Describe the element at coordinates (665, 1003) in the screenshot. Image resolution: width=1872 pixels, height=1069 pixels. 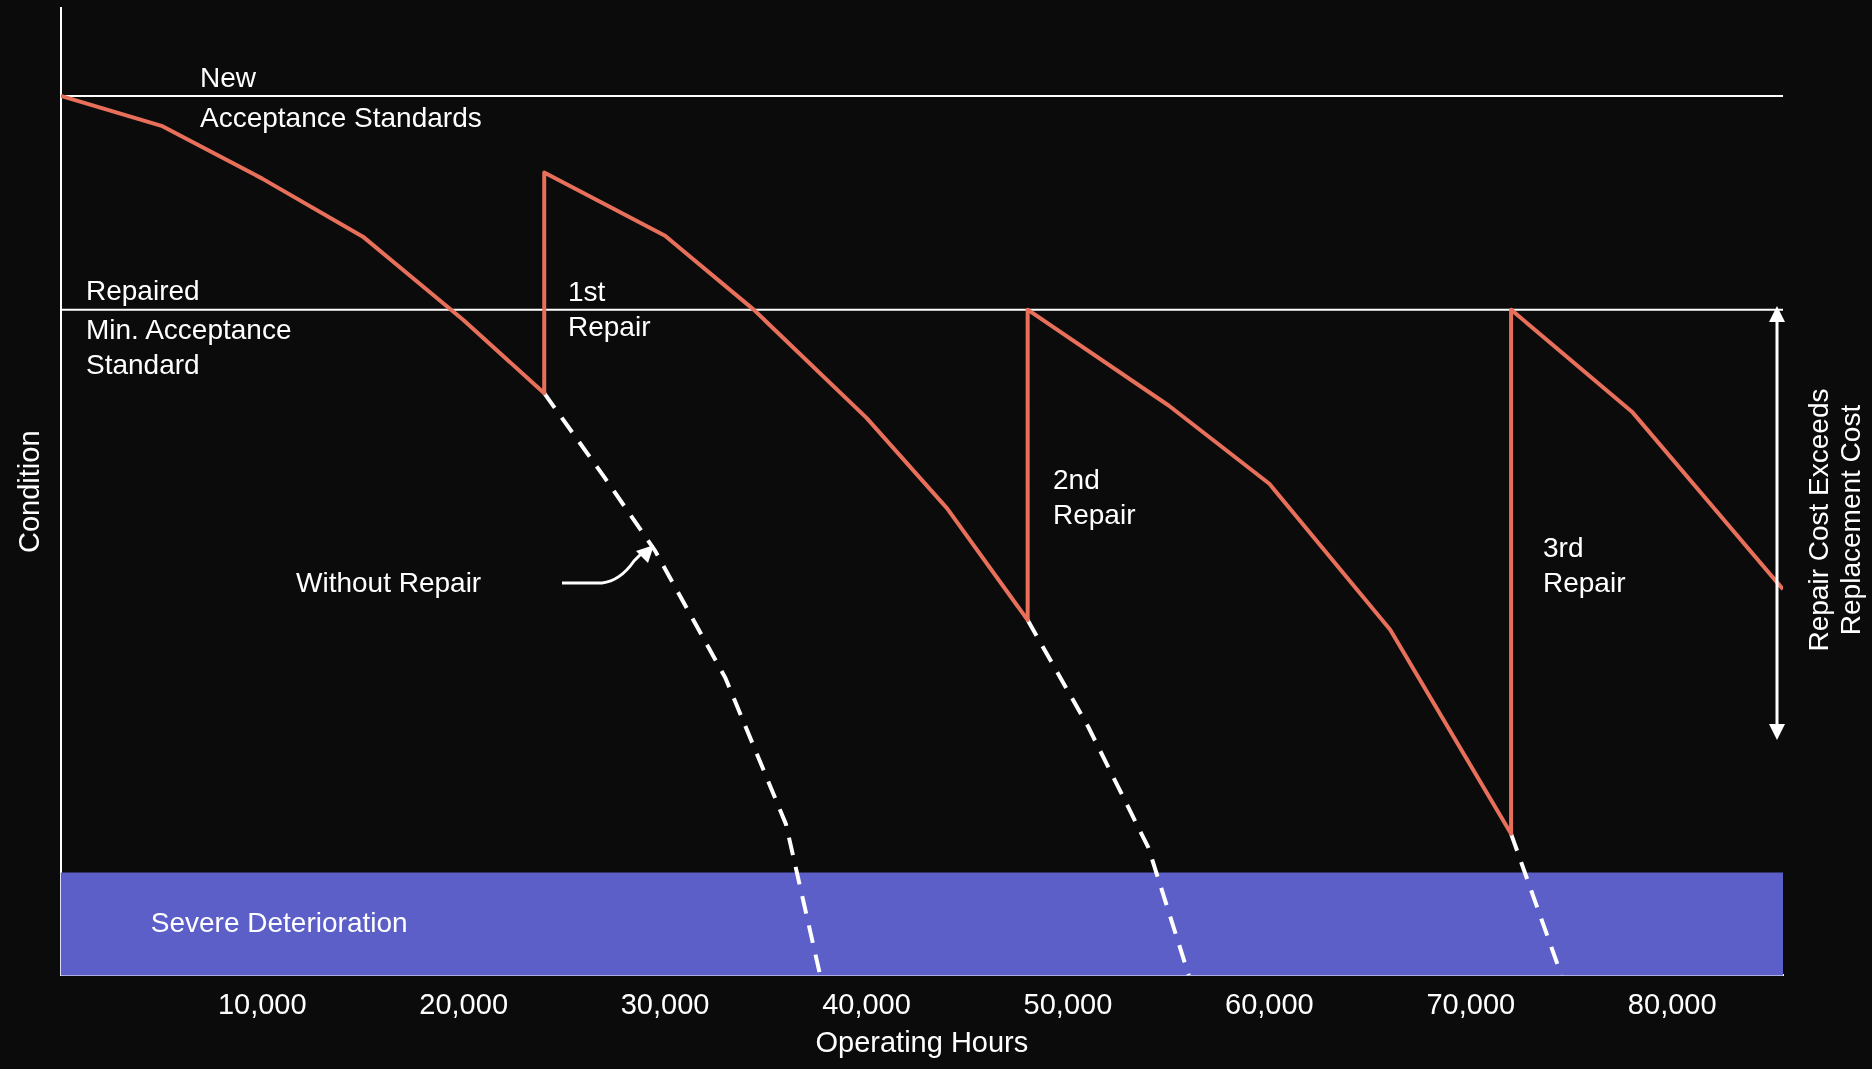
I see `x-tick-label: 30,000` at that location.